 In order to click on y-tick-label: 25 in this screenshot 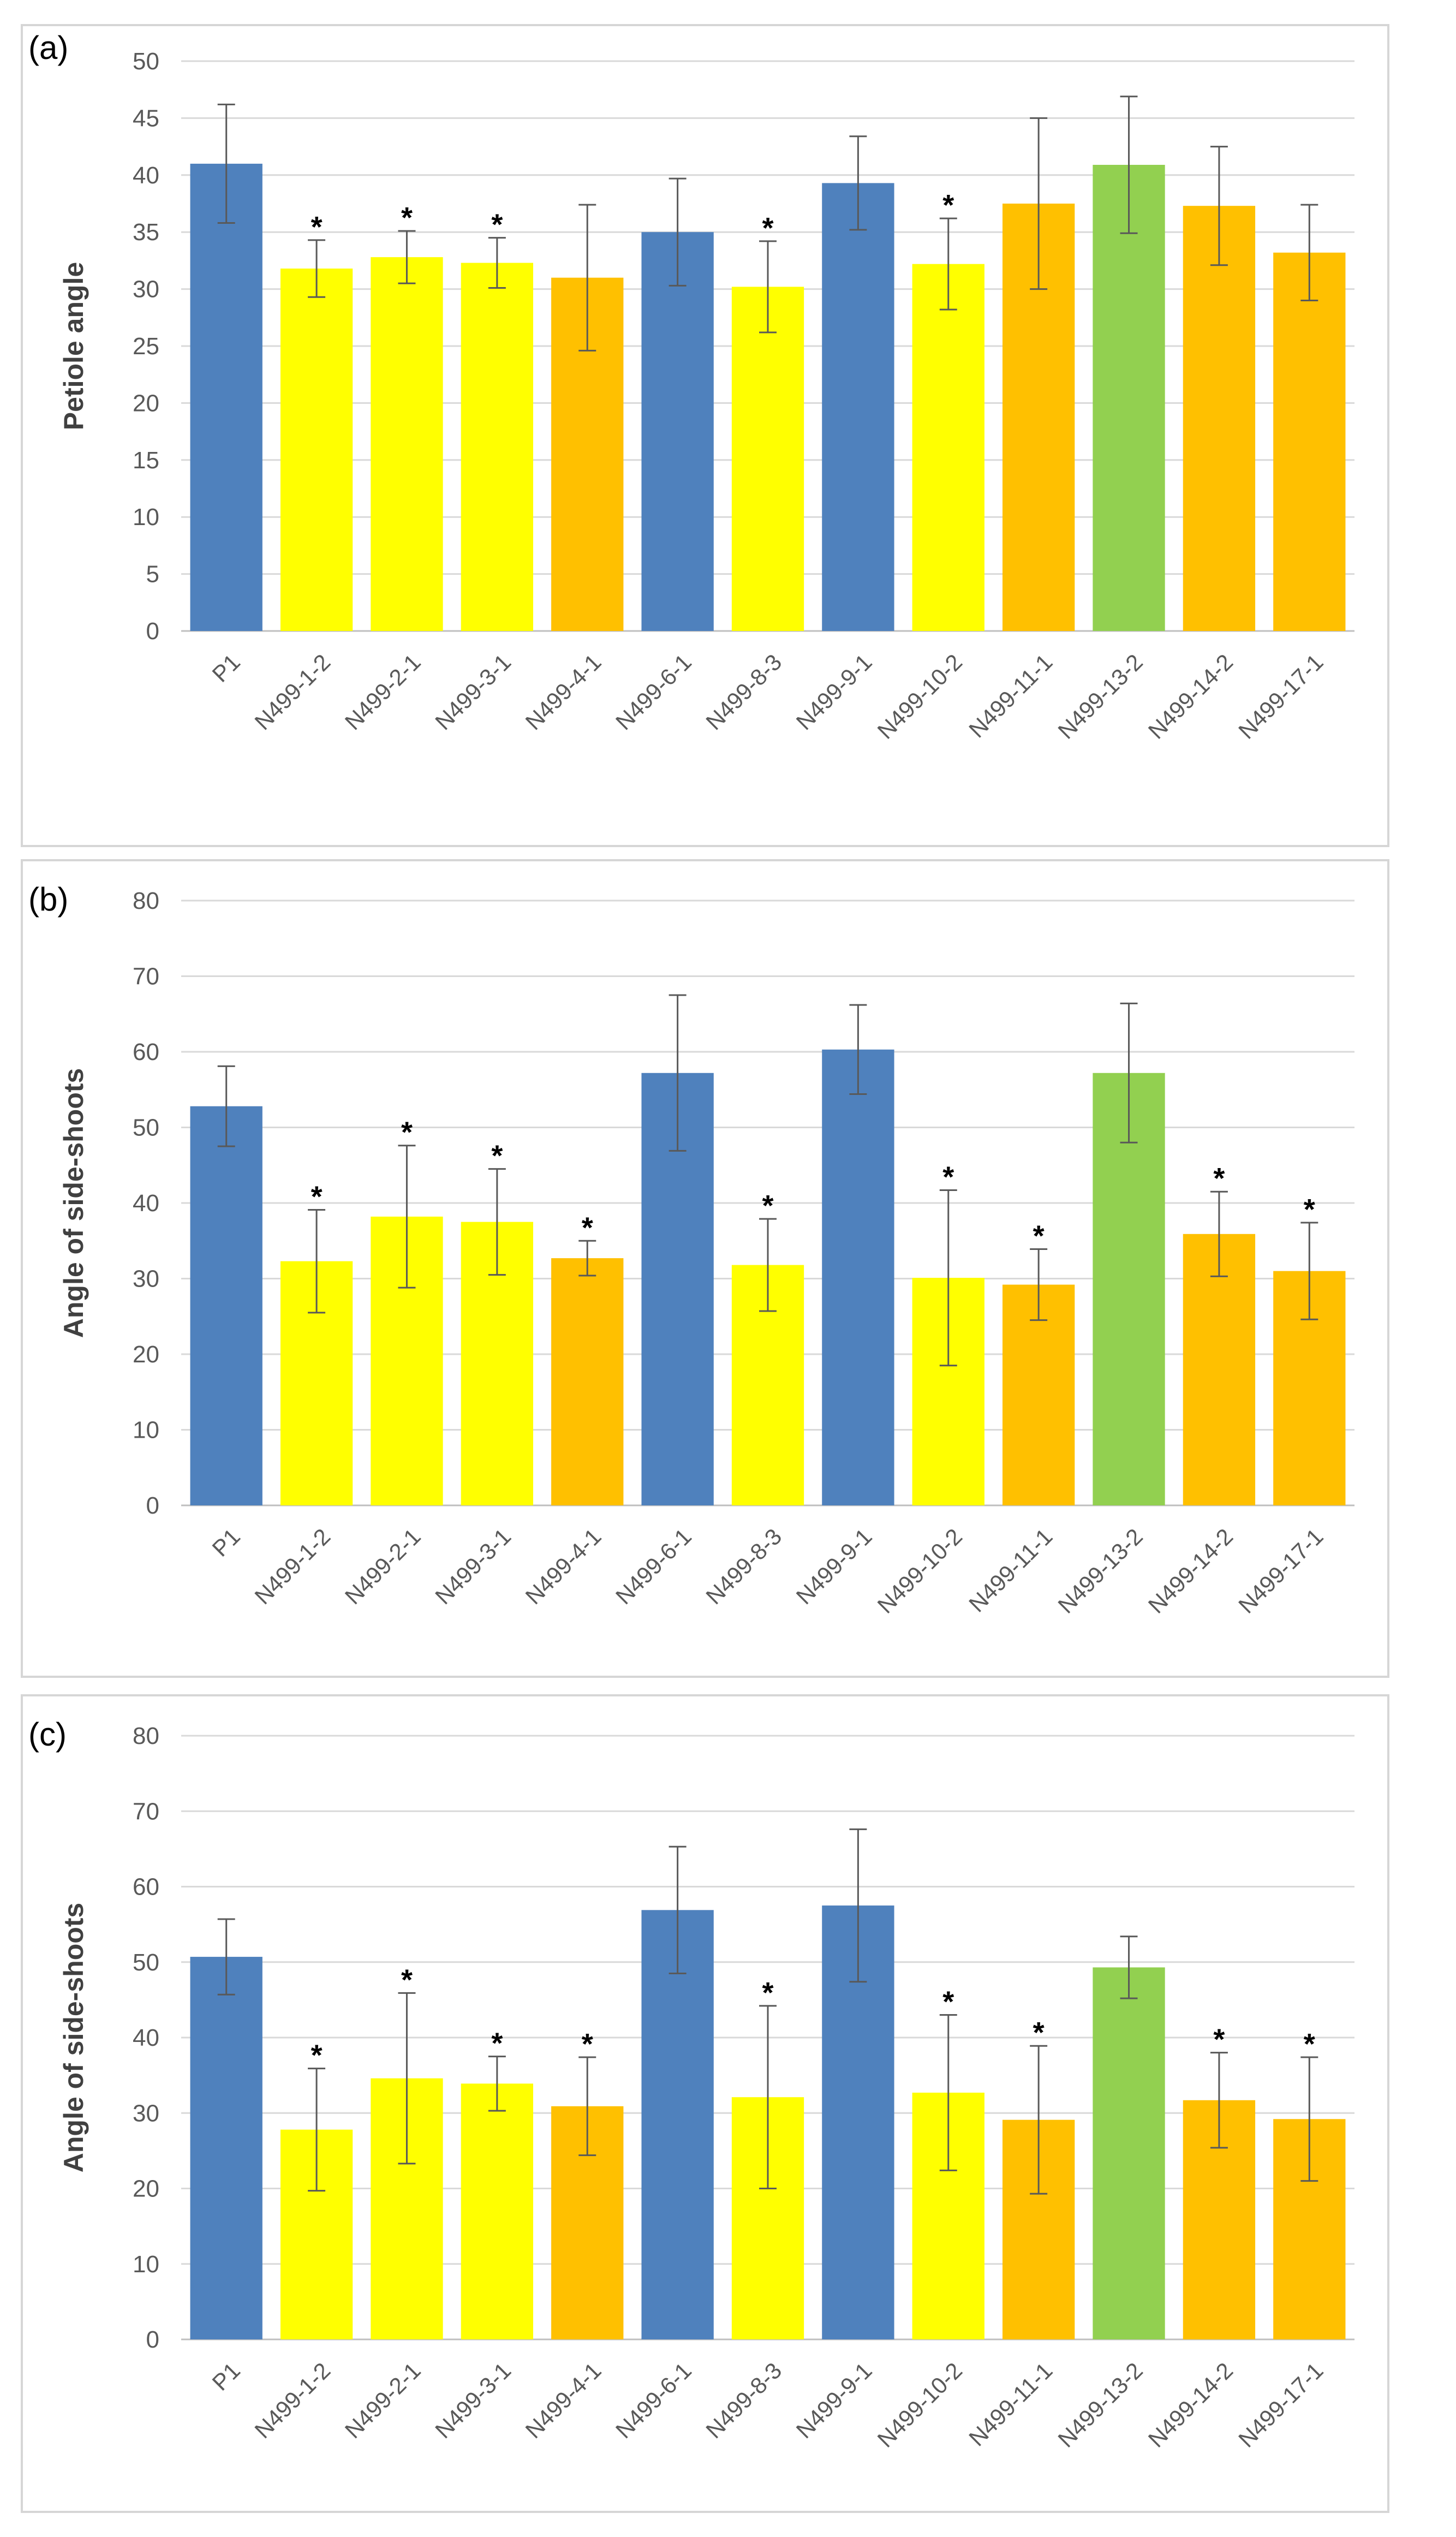, I will do `click(146, 346)`.